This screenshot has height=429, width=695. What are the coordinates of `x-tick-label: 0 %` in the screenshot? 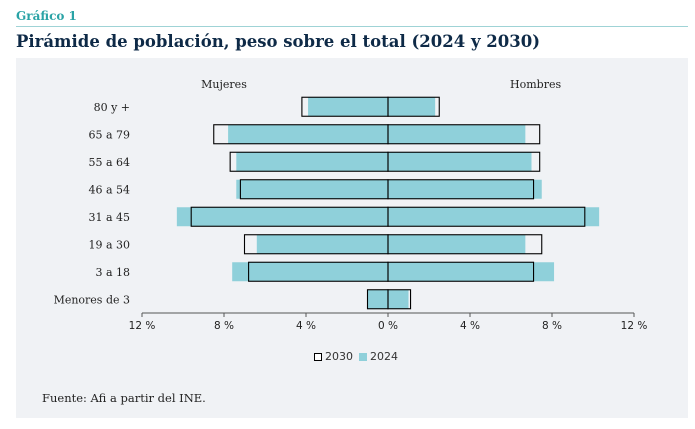 It's located at (388, 326).